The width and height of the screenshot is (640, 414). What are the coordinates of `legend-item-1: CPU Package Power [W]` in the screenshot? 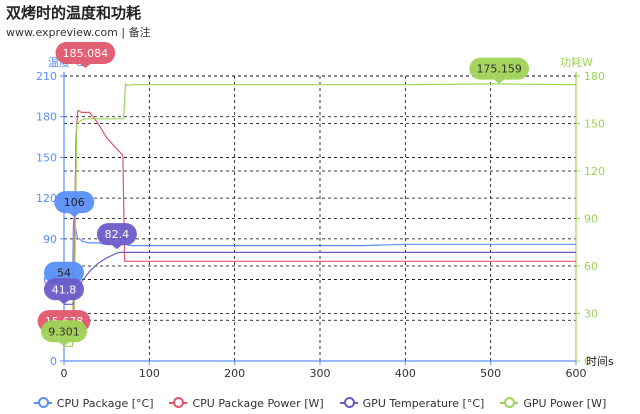 It's located at (246, 403).